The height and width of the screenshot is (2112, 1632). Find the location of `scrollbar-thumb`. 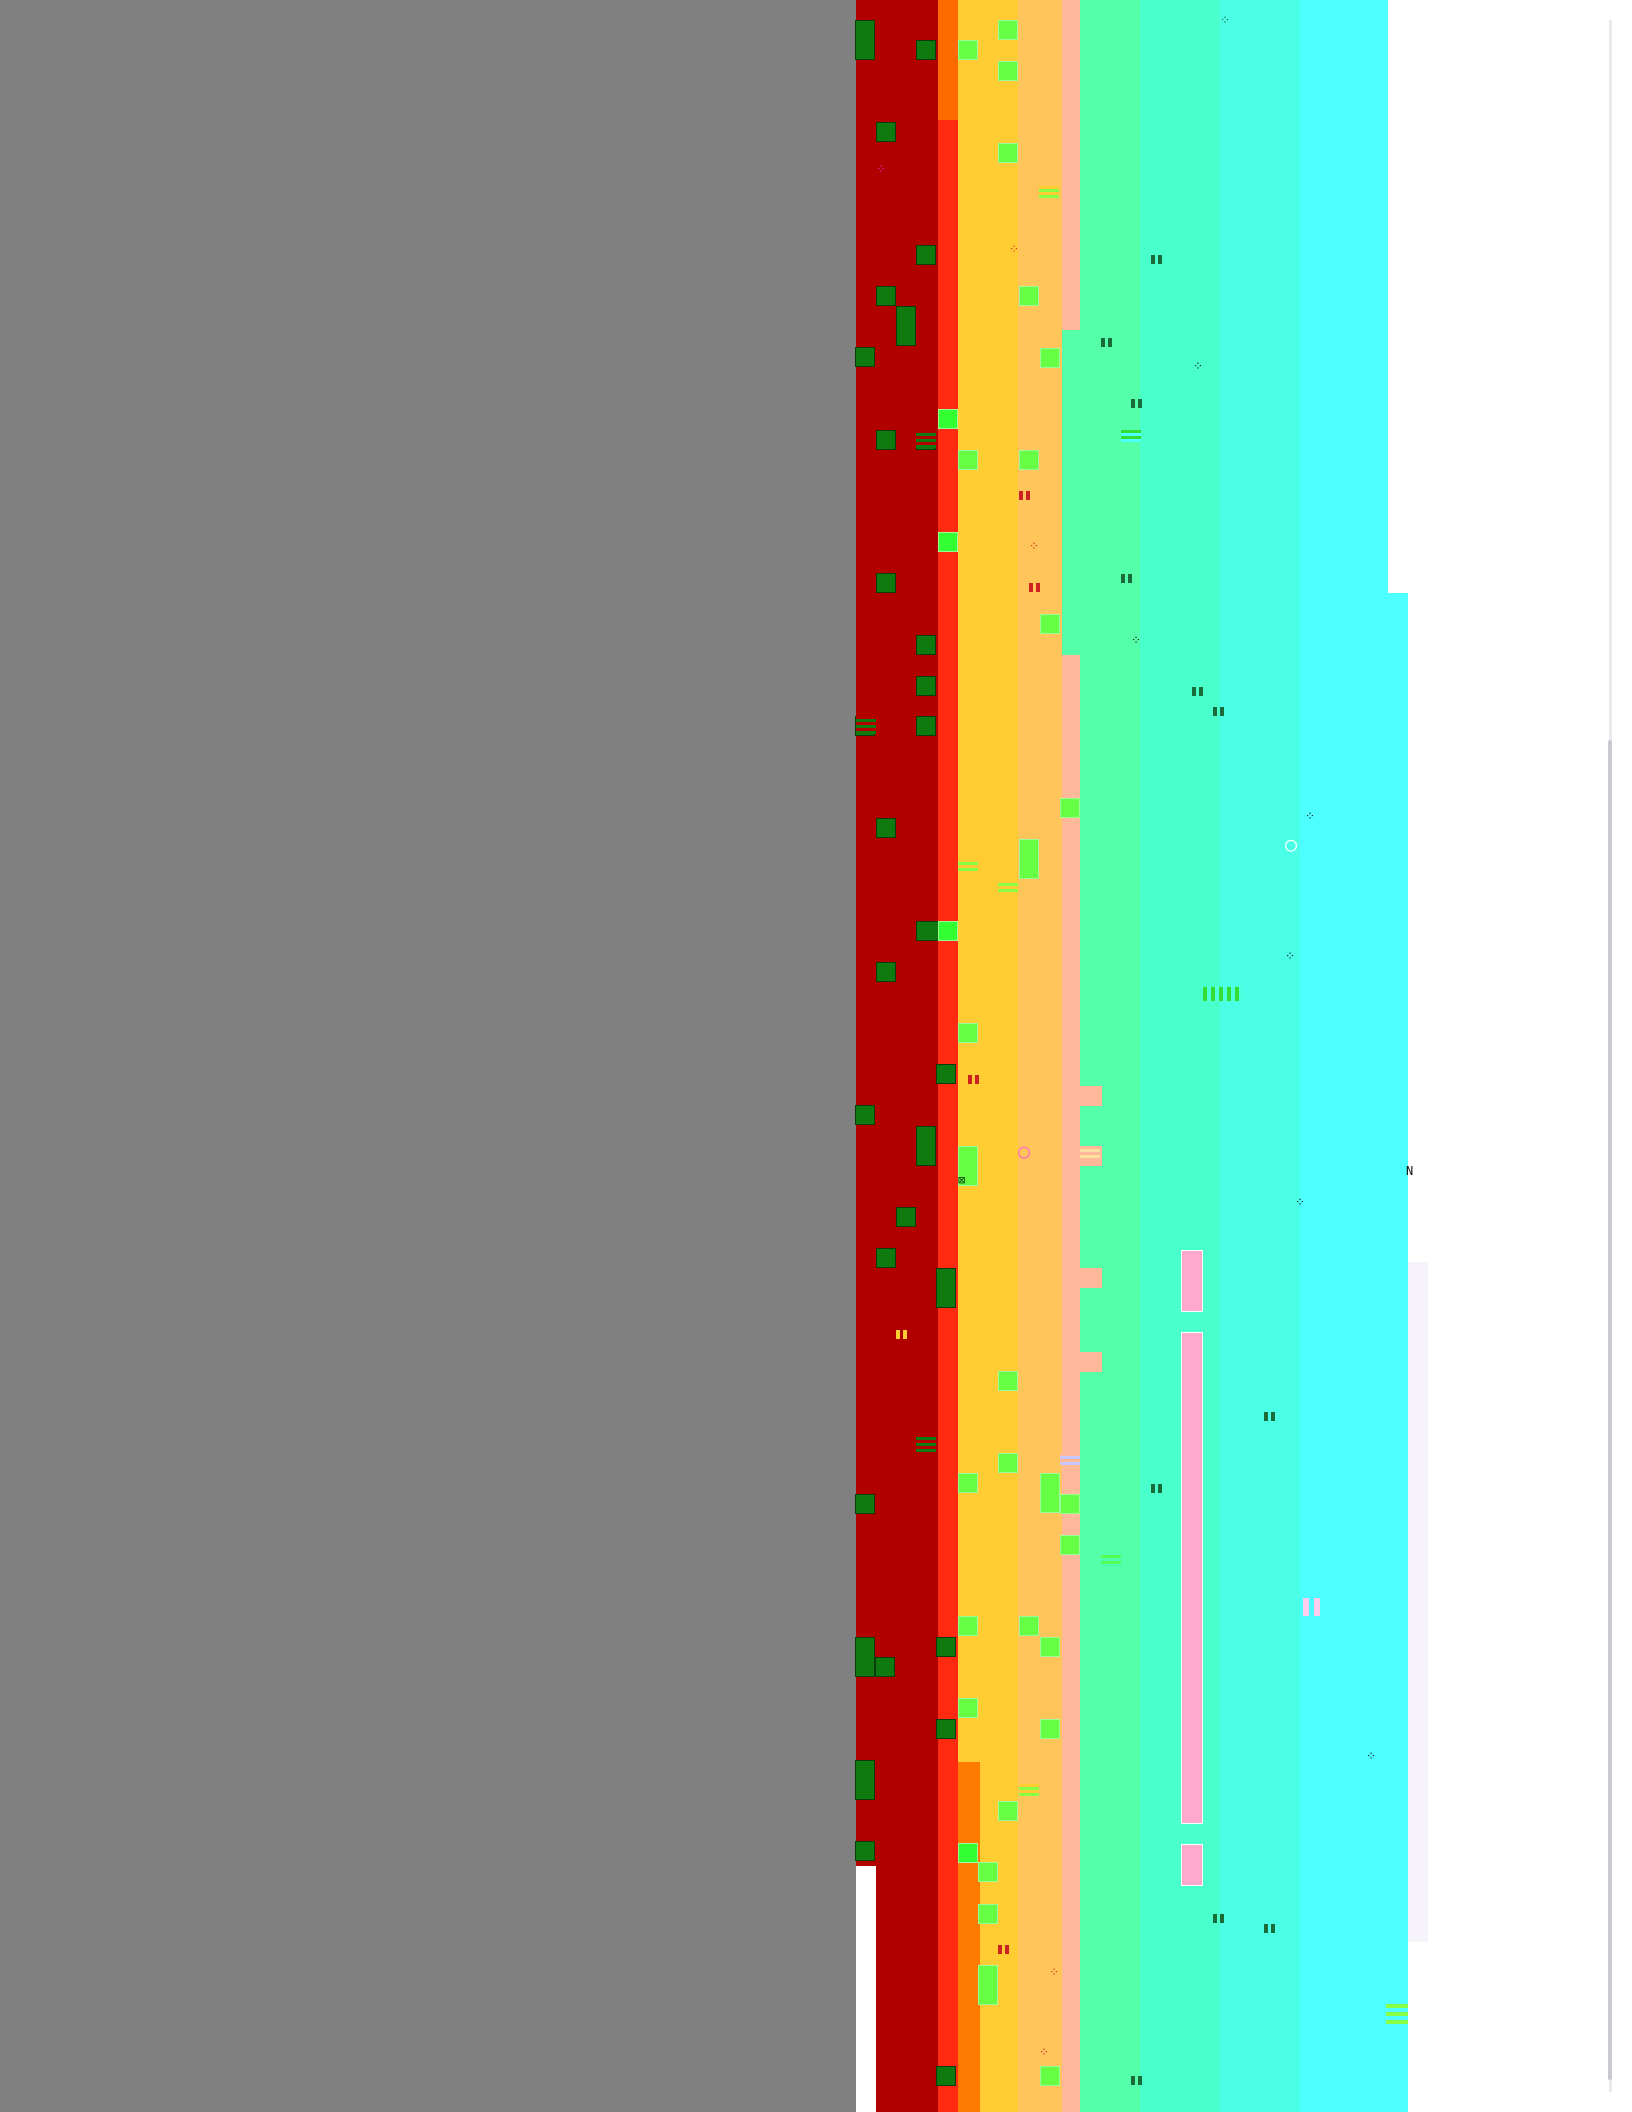

scrollbar-thumb is located at coordinates (1610, 1410).